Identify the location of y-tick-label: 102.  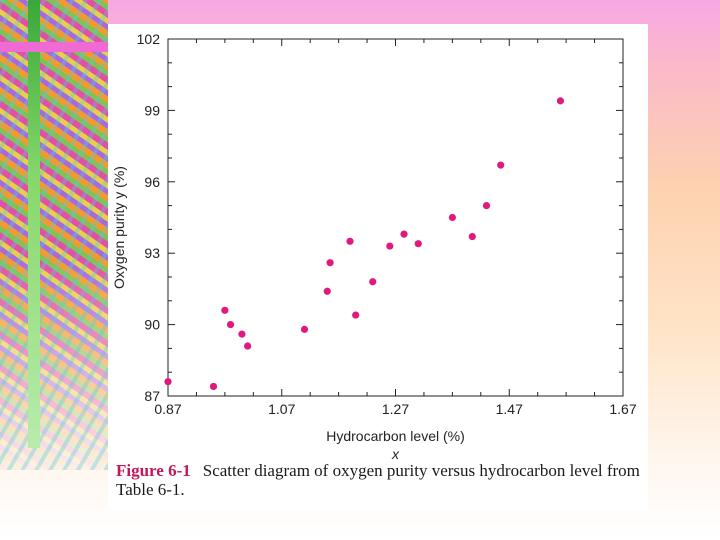
(149, 39).